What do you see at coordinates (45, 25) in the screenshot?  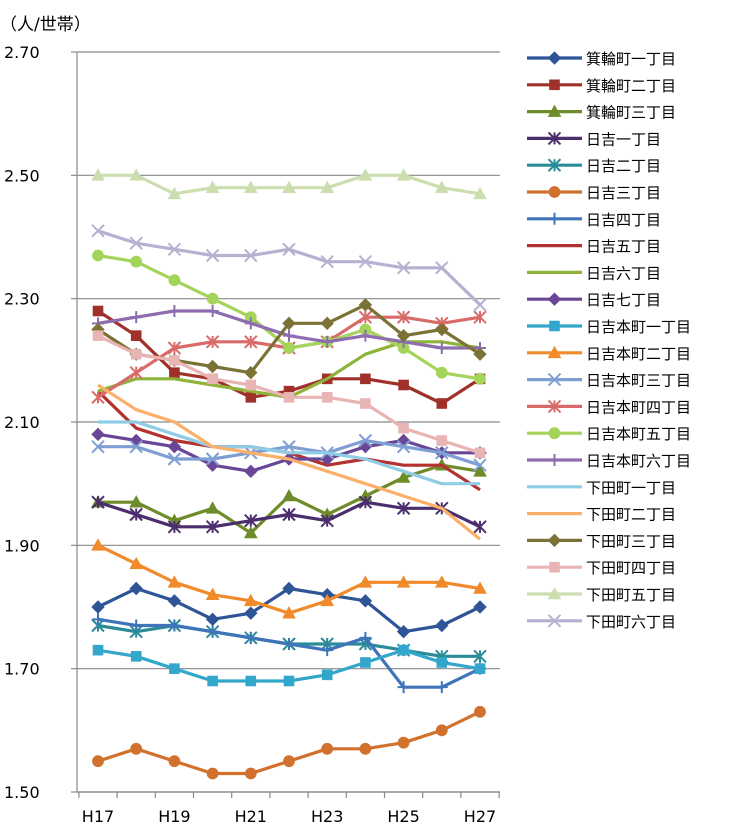 I see `unit-label: （人/世帯）` at bounding box center [45, 25].